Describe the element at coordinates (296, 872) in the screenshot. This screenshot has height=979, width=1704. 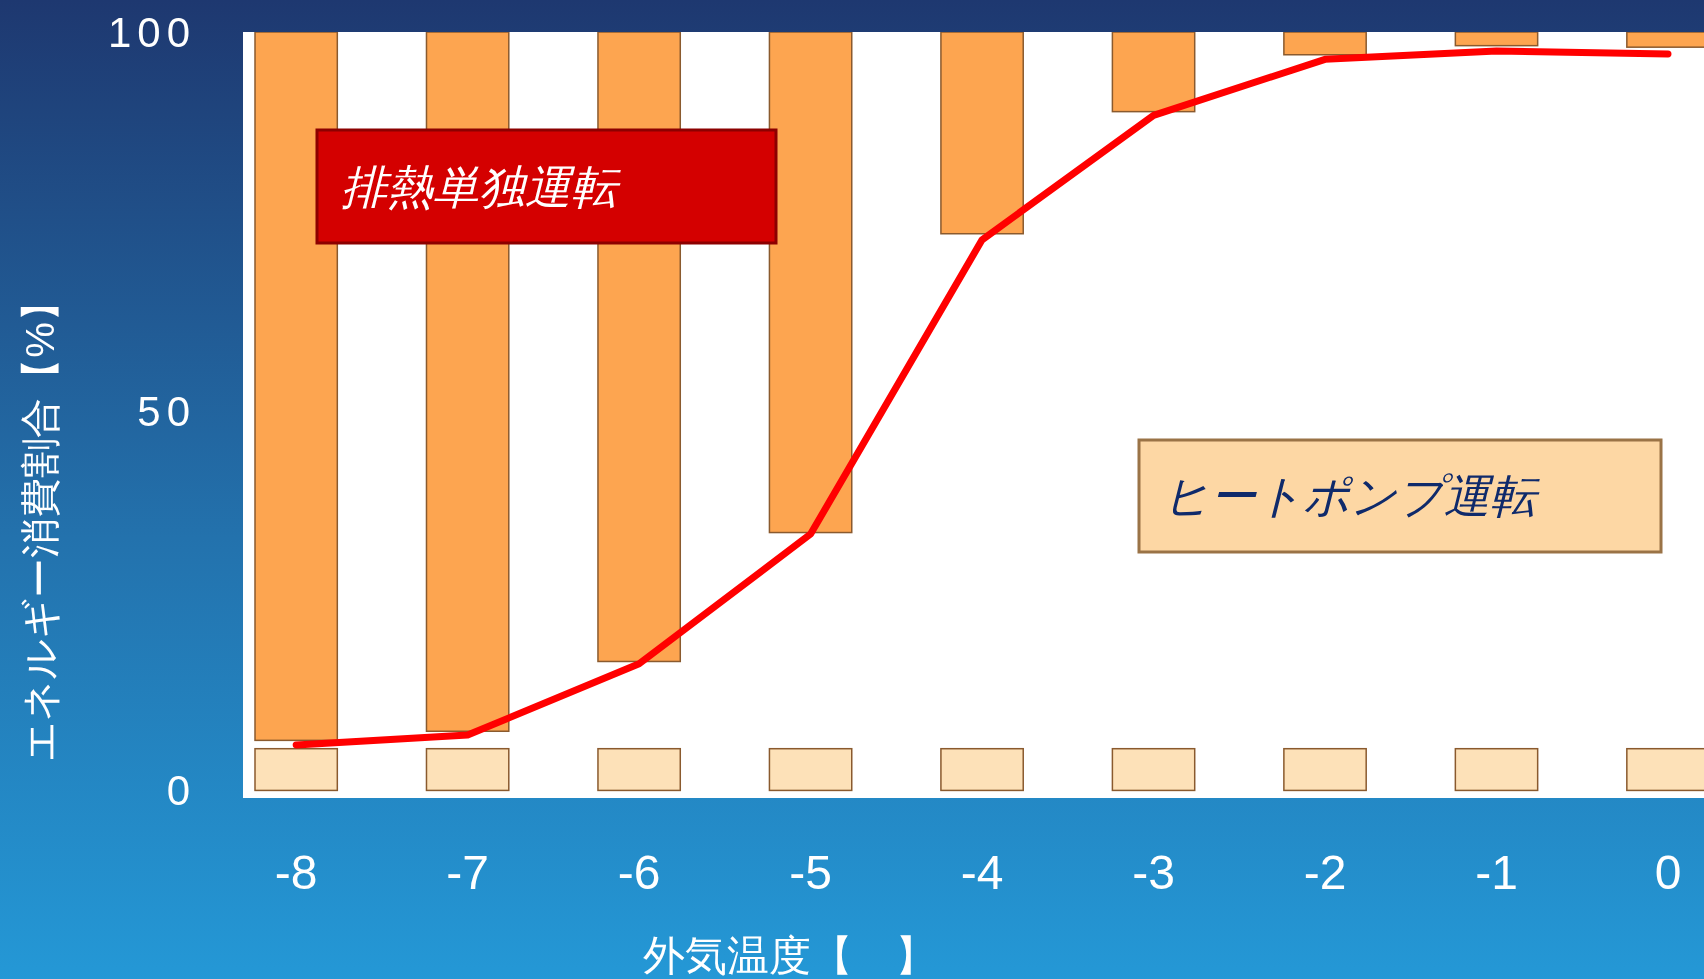
I see `x-tick-label: -8` at that location.